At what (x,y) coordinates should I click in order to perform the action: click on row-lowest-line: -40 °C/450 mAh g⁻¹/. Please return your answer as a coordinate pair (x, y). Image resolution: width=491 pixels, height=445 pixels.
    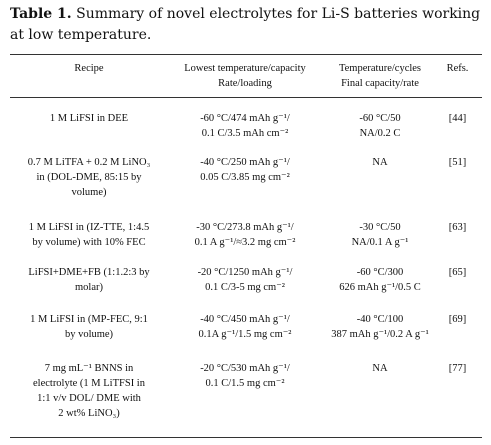
    Looking at the image, I should click on (245, 319).